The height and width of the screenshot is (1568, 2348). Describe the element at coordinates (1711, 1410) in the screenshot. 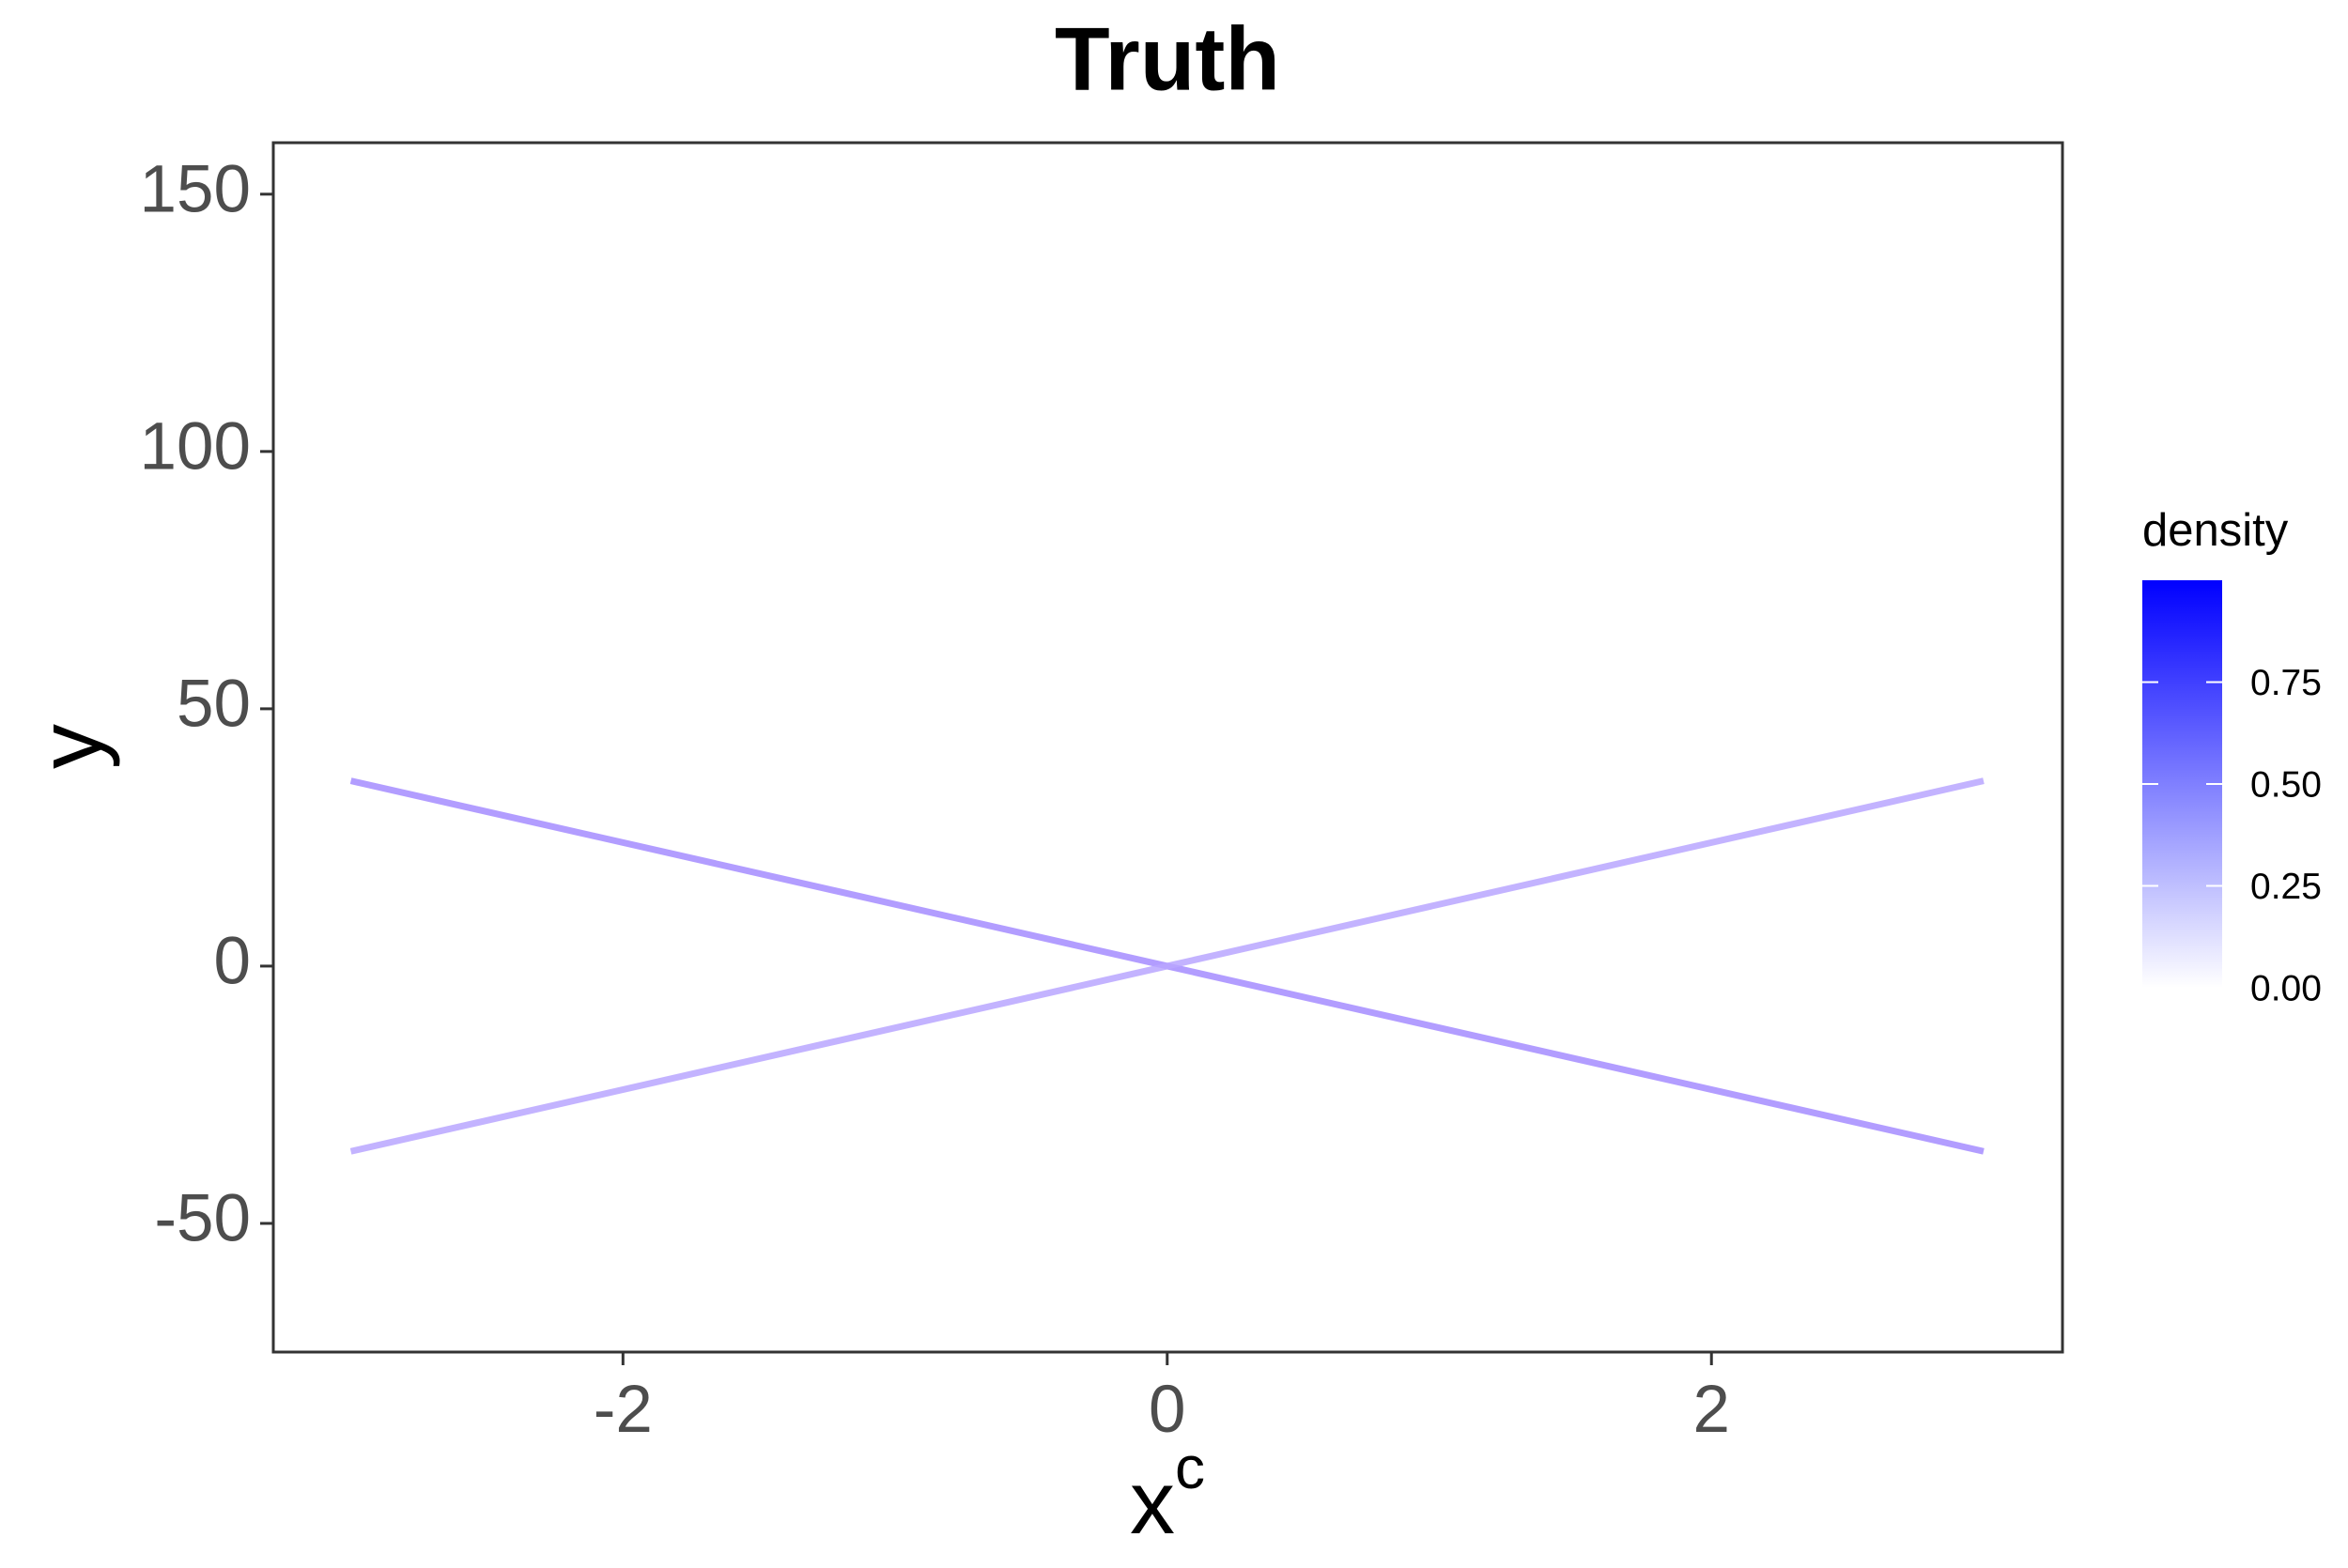

I see `x-tick-label: 2` at that location.